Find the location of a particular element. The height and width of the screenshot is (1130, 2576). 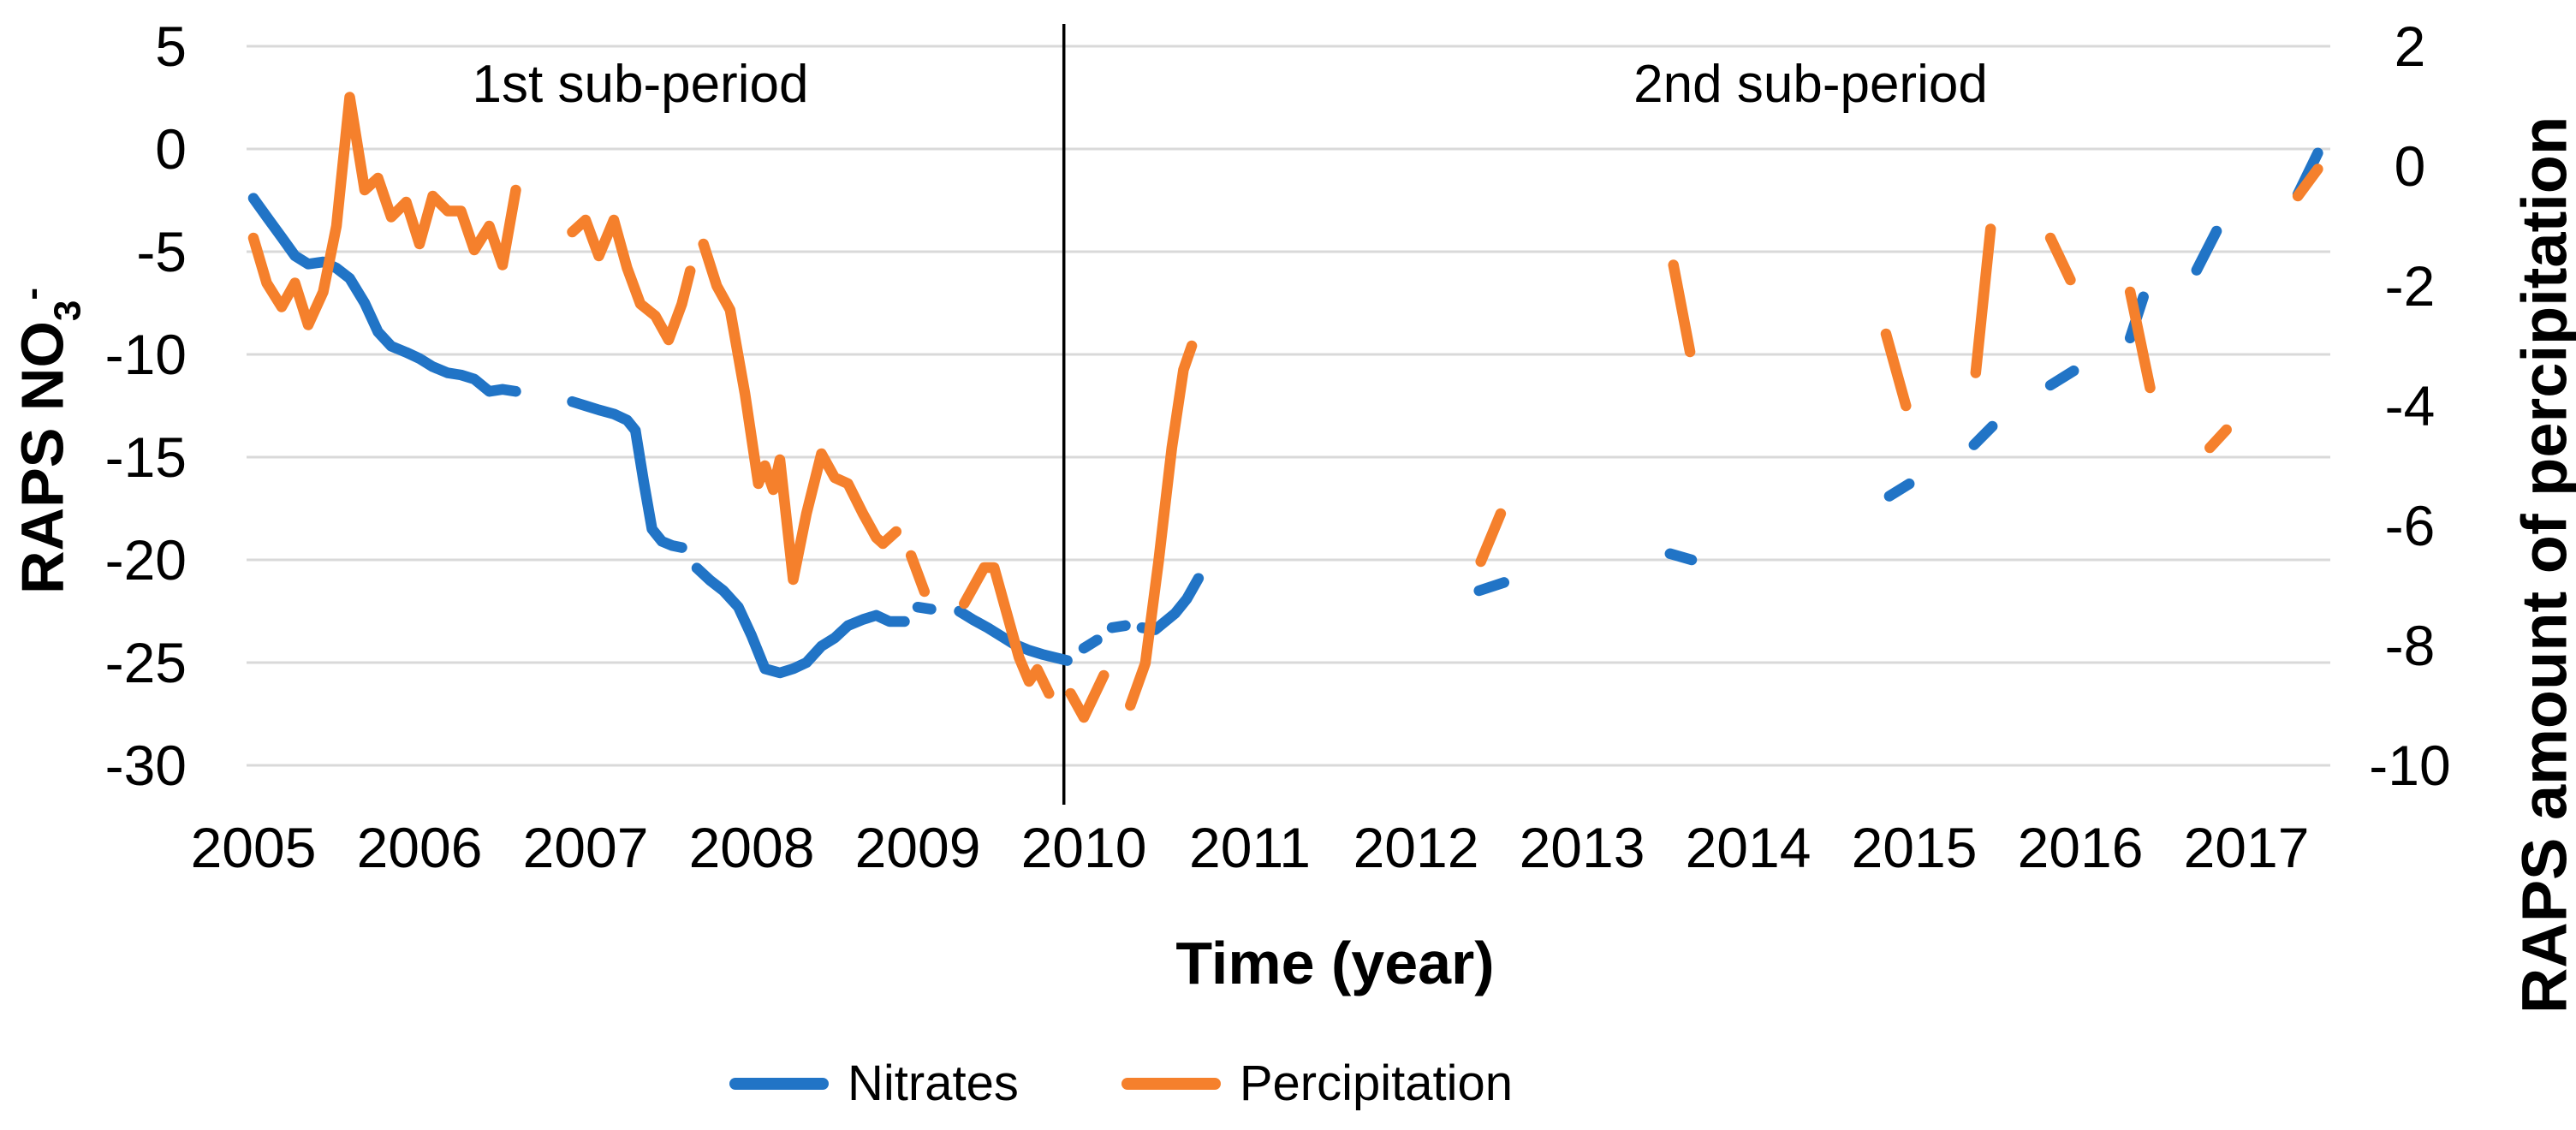

x-axis-tick-2013: 2013 is located at coordinates (1582, 847).